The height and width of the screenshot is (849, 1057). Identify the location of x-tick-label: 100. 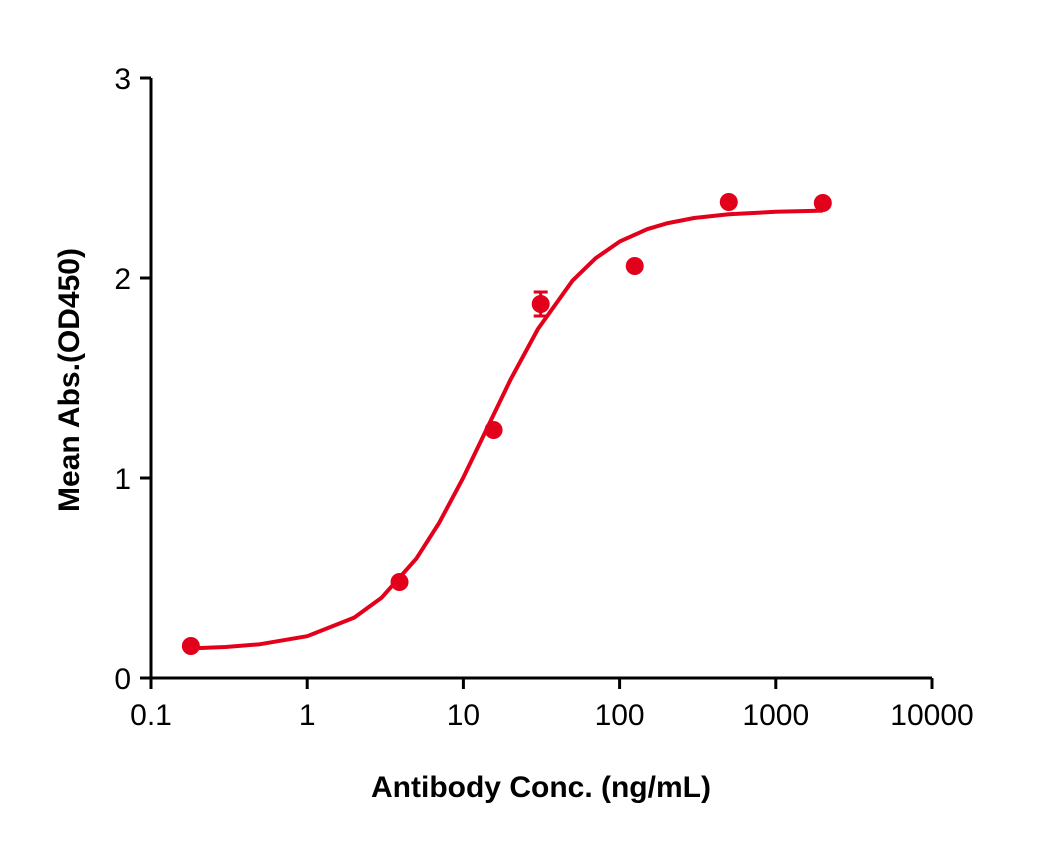
(620, 715).